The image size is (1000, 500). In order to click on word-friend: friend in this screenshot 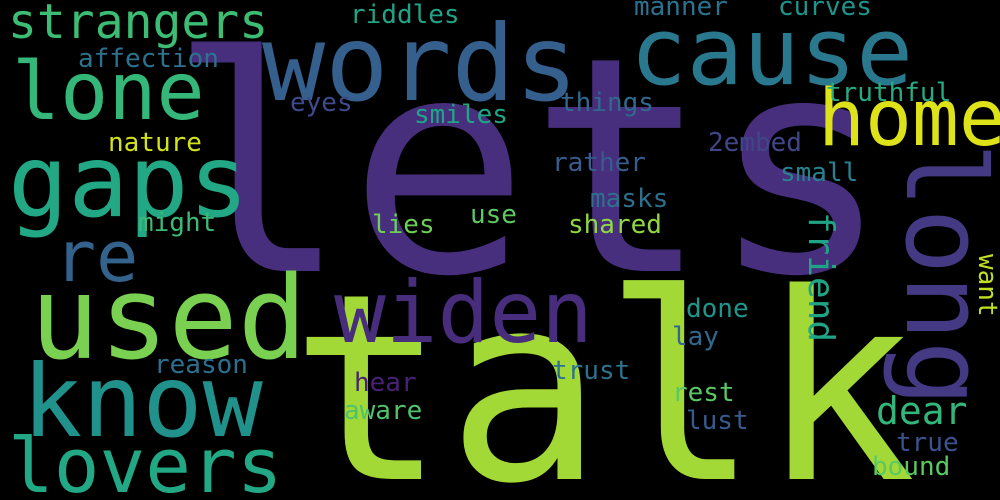, I will do `click(820, 277)`.